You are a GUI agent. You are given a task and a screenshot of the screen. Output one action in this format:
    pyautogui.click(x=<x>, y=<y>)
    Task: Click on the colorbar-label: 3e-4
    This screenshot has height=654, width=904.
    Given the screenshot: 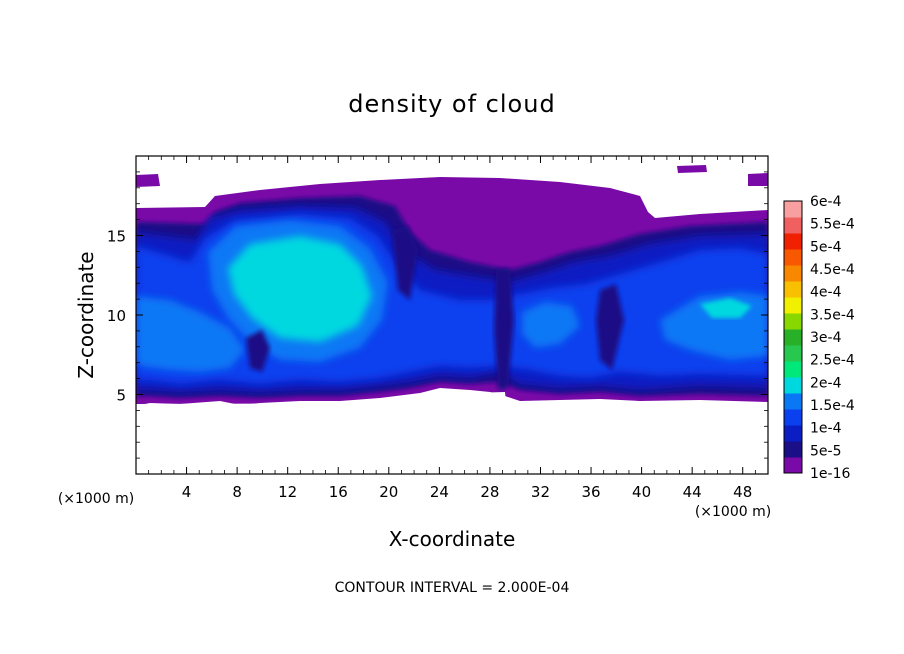 What is the action you would take?
    pyautogui.click(x=826, y=338)
    